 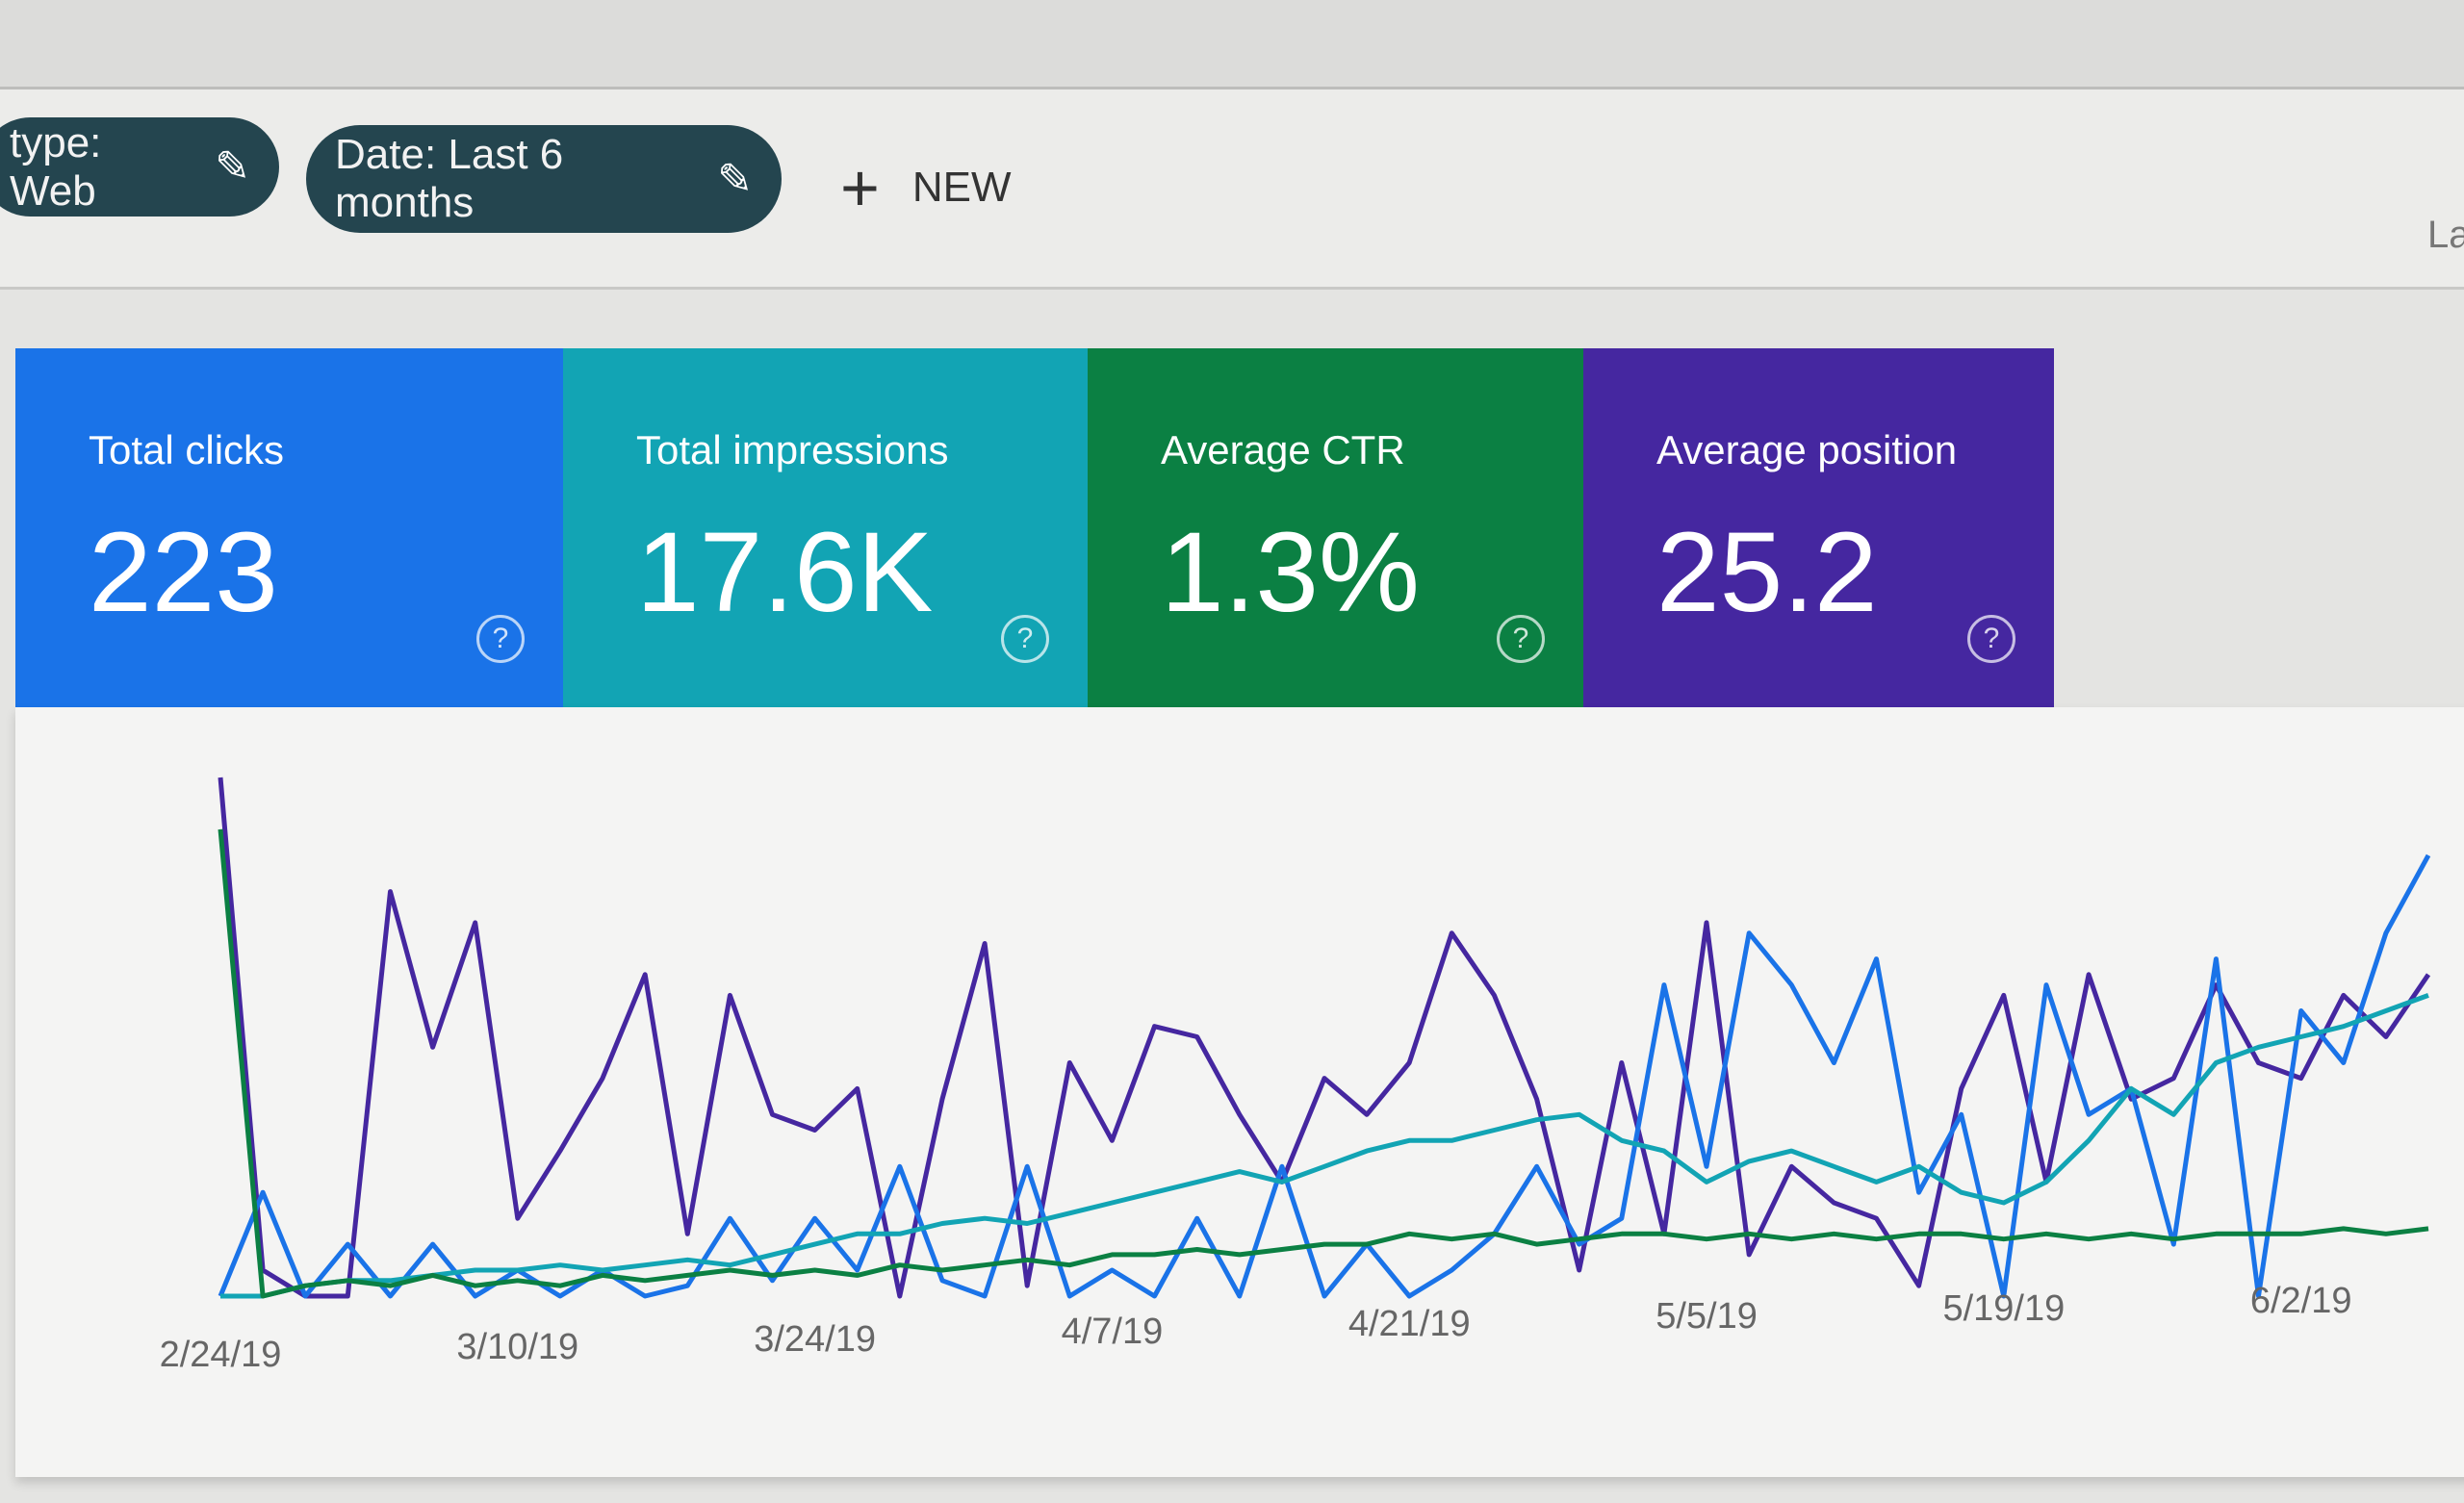 What do you see at coordinates (2003, 1308) in the screenshot?
I see `x-tick-label: 5/19/19` at bounding box center [2003, 1308].